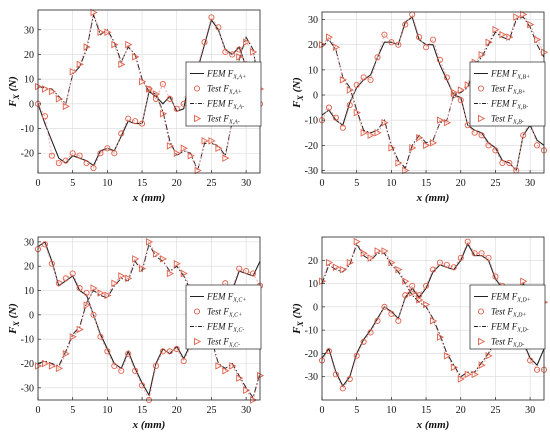 Image resolution: width=550 pixels, height=436 pixels. What do you see at coordinates (313, 45) in the screenshot?
I see `y-tick-label-5: 20` at bounding box center [313, 45].